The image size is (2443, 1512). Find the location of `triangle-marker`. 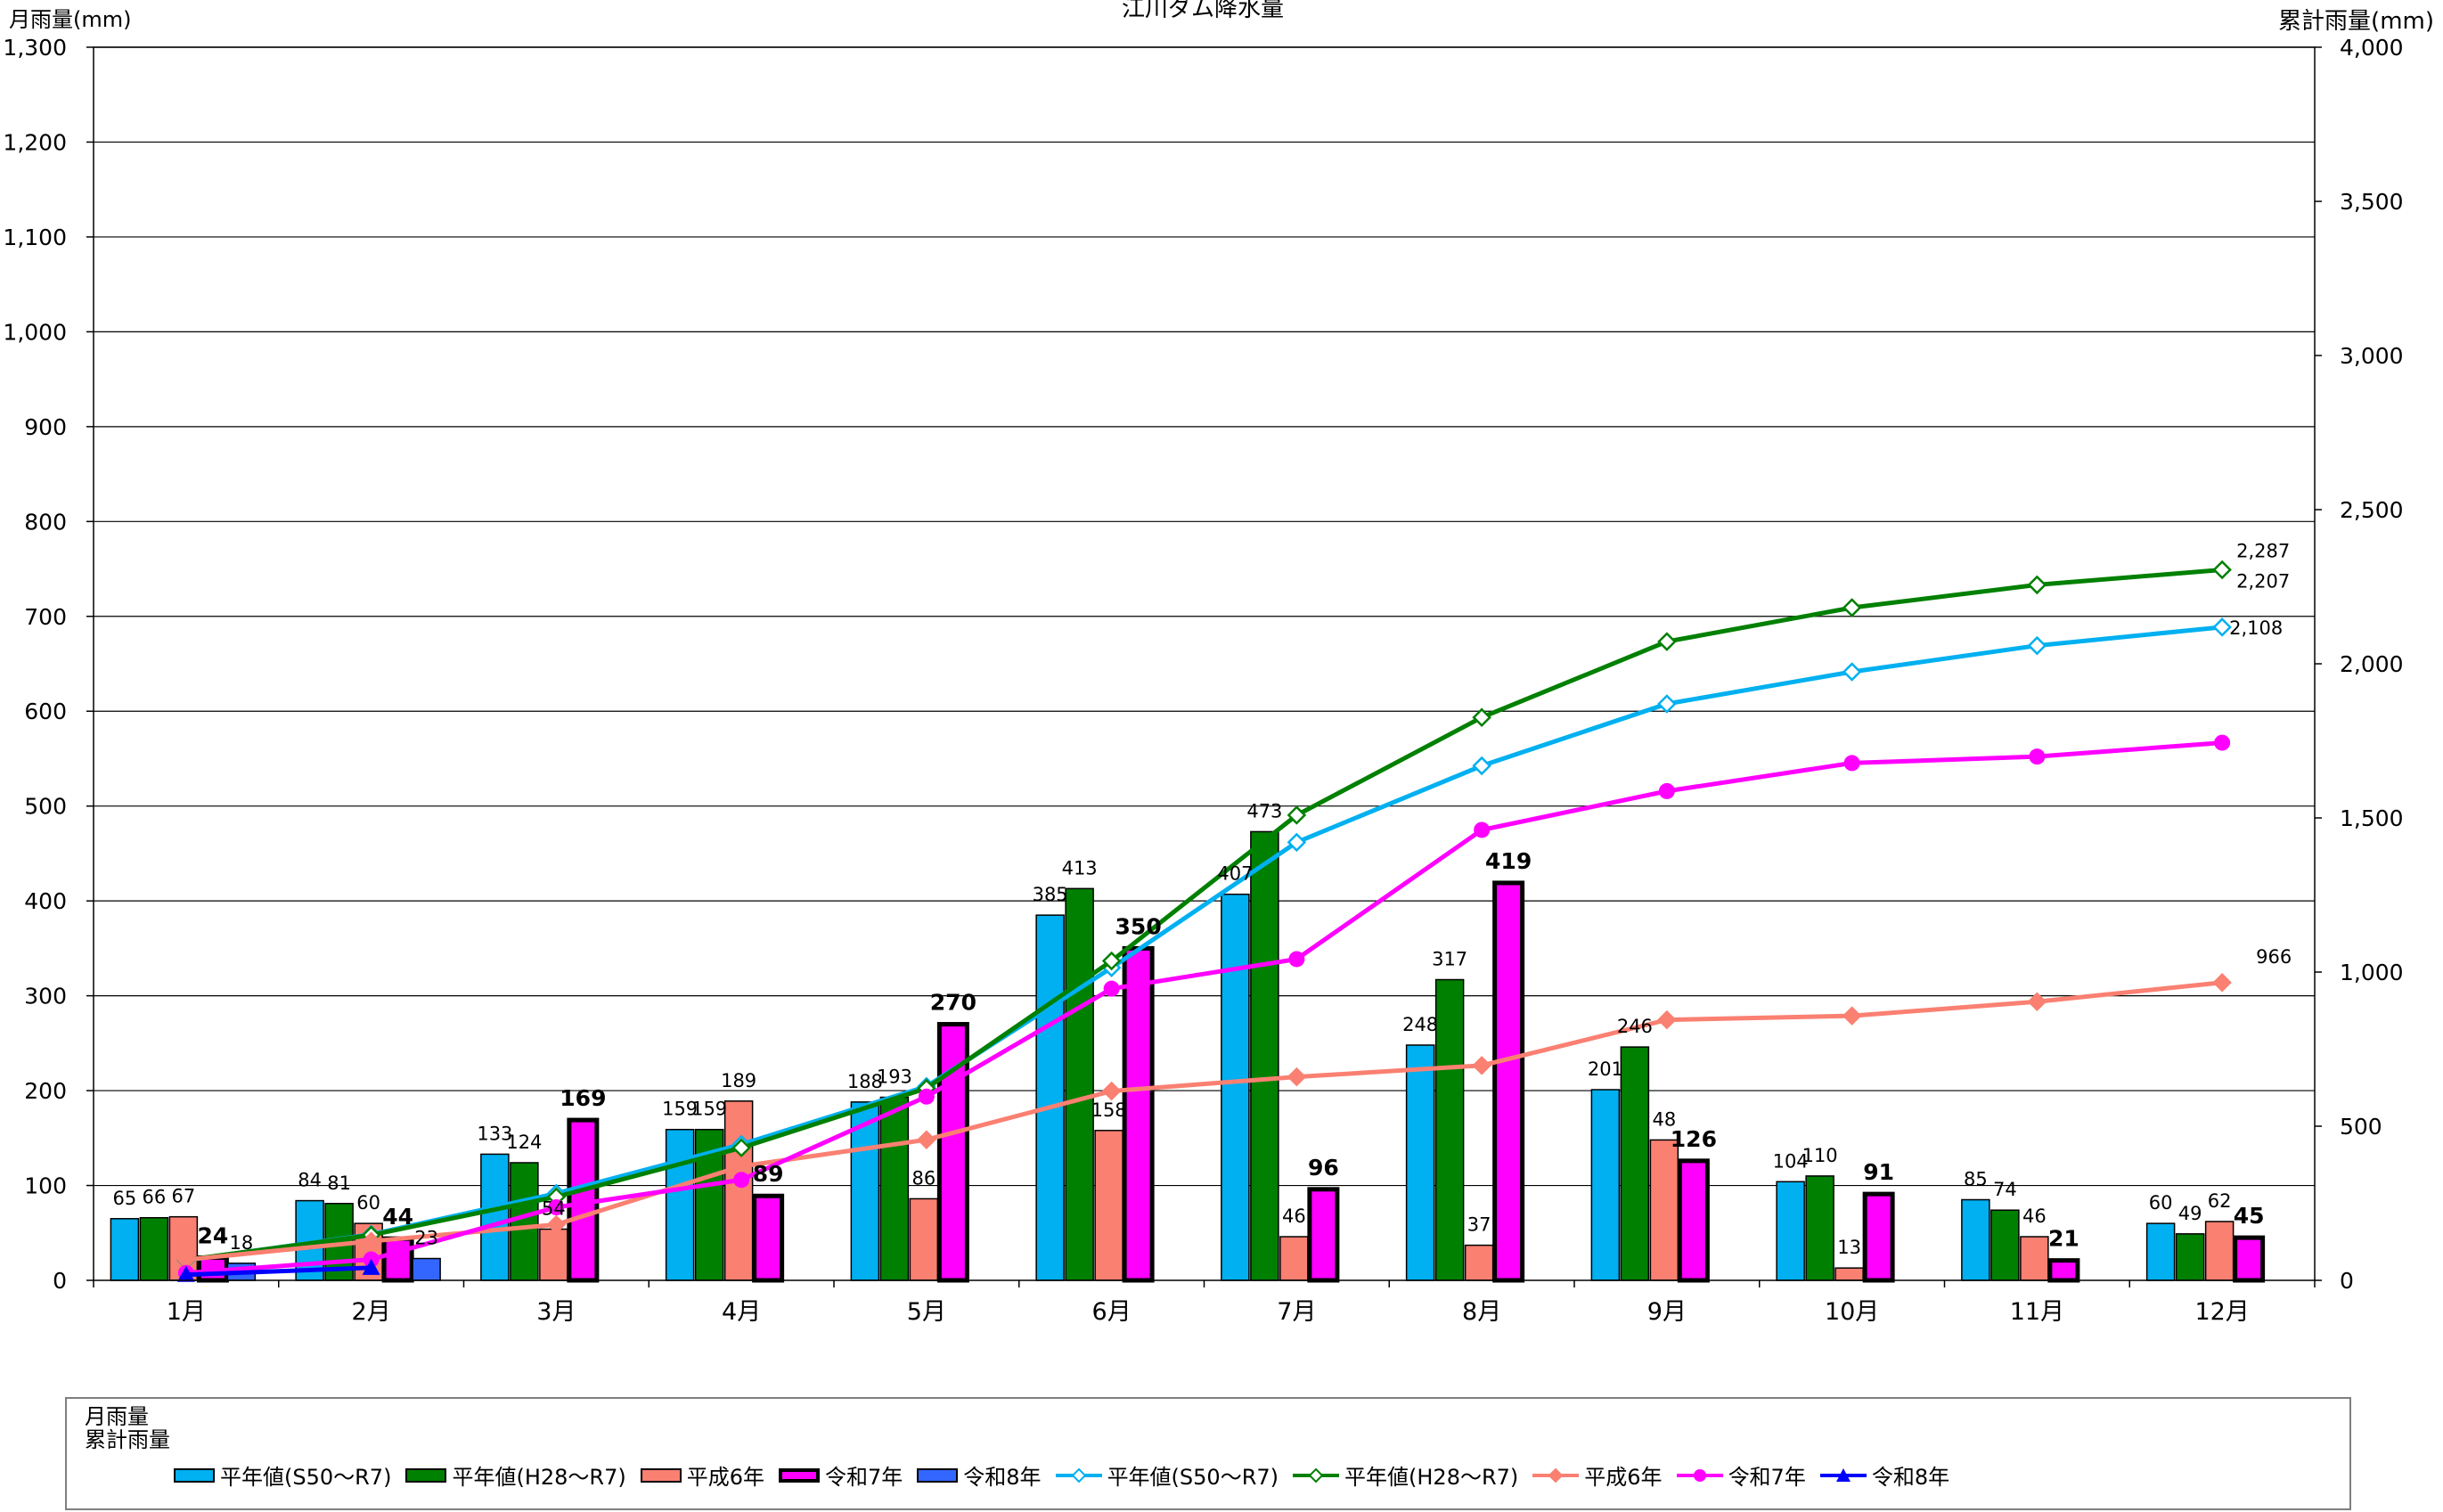

triangle-marker is located at coordinates (371, 1266).